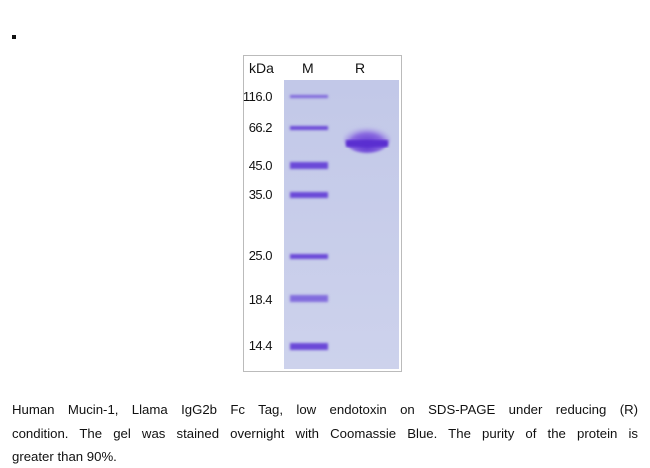 The height and width of the screenshot is (468, 650). Describe the element at coordinates (367, 143) in the screenshot. I see `sample-band-core` at that location.